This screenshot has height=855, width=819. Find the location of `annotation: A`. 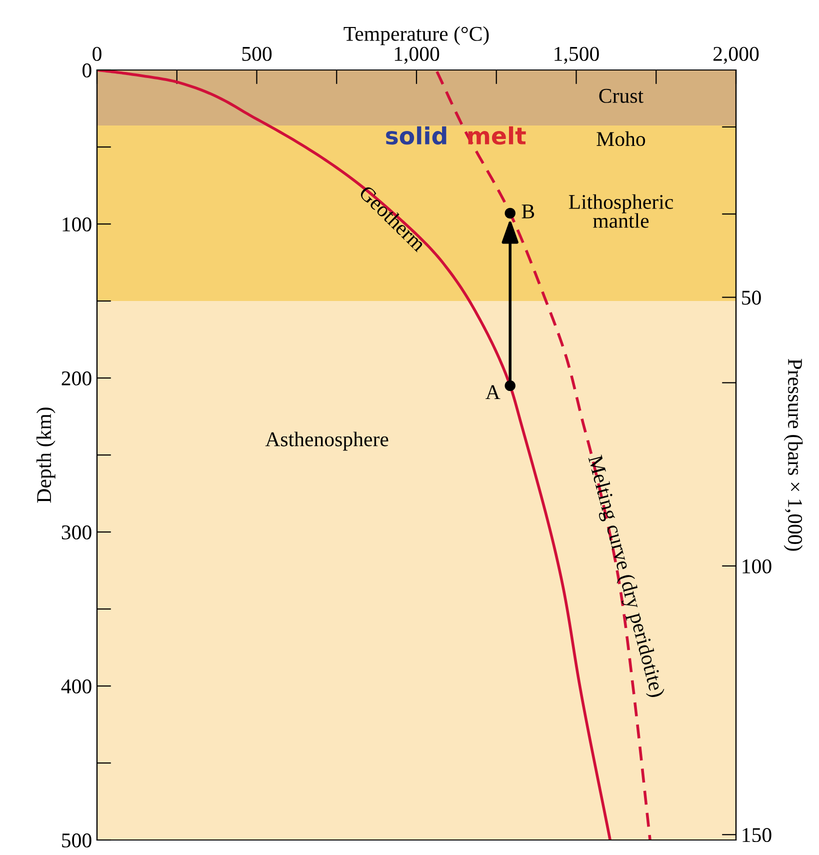

annotation: A is located at coordinates (493, 392).